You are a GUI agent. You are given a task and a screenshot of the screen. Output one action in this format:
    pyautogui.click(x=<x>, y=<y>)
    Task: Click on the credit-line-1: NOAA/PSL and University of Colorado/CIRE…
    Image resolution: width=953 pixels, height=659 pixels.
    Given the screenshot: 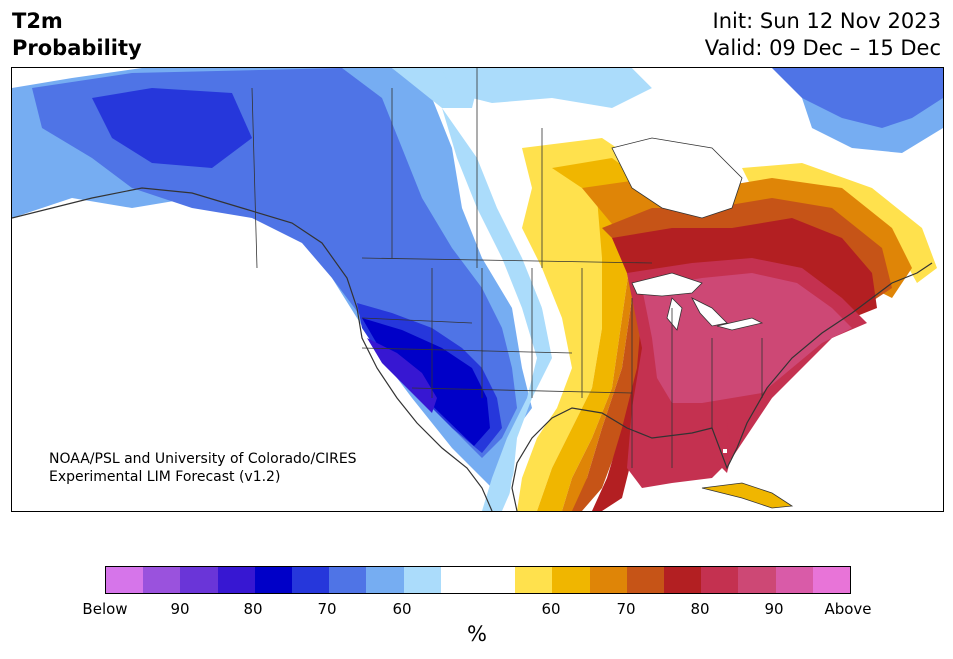 What is the action you would take?
    pyautogui.click(x=203, y=459)
    